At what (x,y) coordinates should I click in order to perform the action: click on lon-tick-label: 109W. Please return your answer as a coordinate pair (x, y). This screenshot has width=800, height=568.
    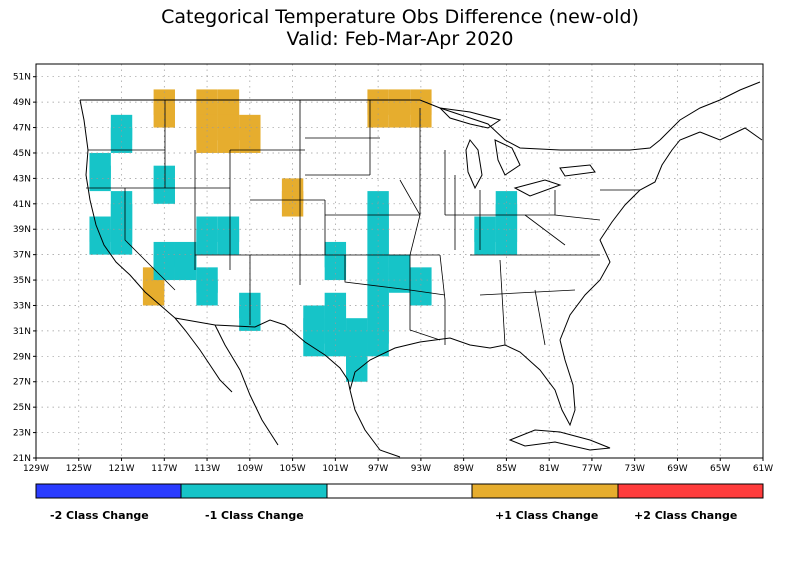
    Looking at the image, I should click on (250, 469).